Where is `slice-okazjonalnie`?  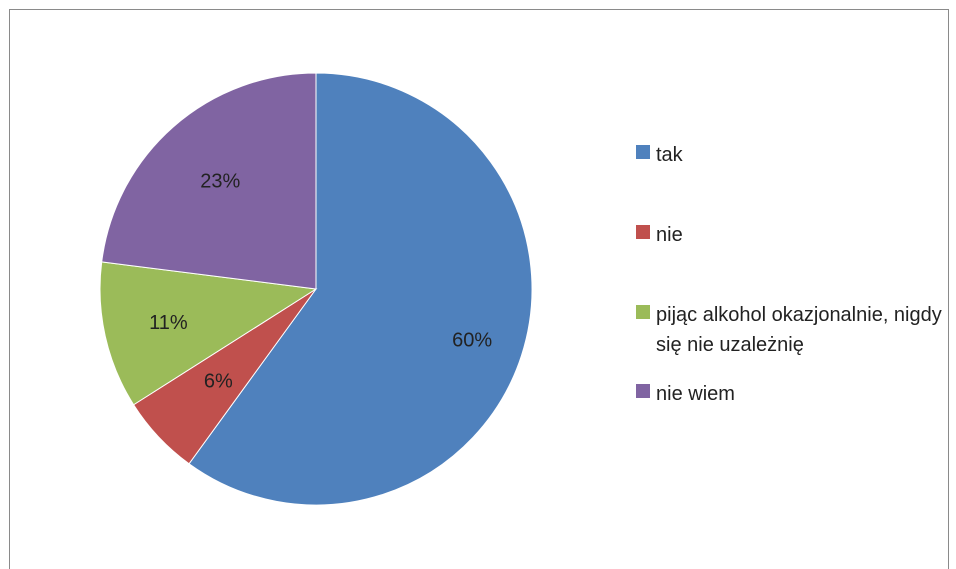
slice-okazjonalnie is located at coordinates (208, 333).